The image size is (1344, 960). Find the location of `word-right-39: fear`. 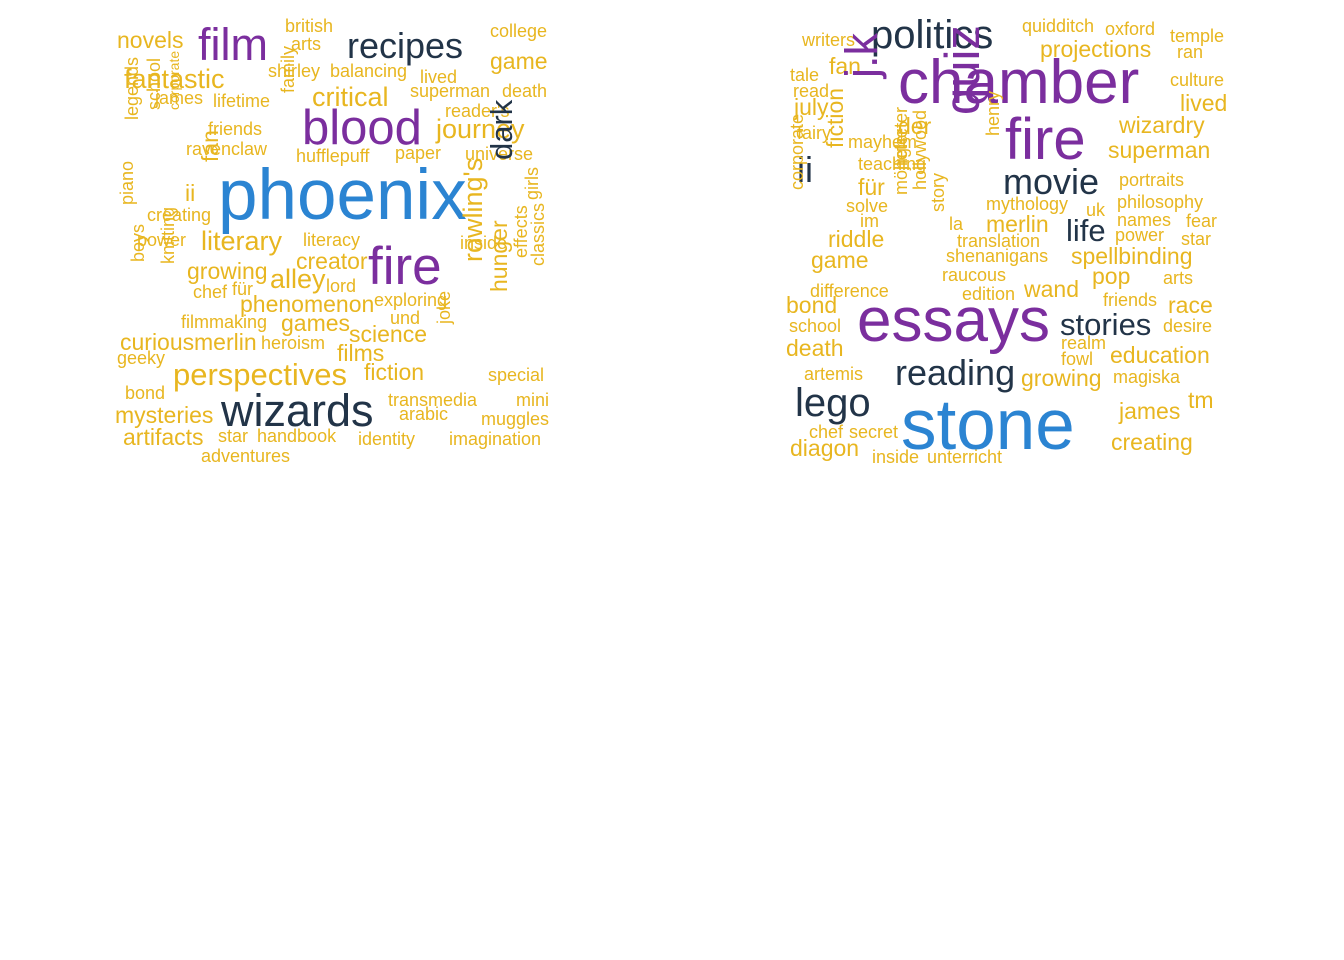

word-right-39: fear is located at coordinates (1202, 221).